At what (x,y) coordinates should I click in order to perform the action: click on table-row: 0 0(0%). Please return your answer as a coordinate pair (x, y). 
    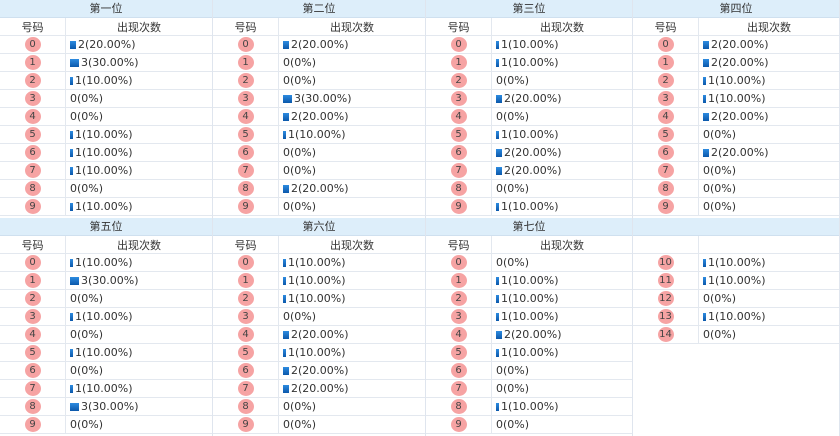
    Looking at the image, I should click on (529, 263).